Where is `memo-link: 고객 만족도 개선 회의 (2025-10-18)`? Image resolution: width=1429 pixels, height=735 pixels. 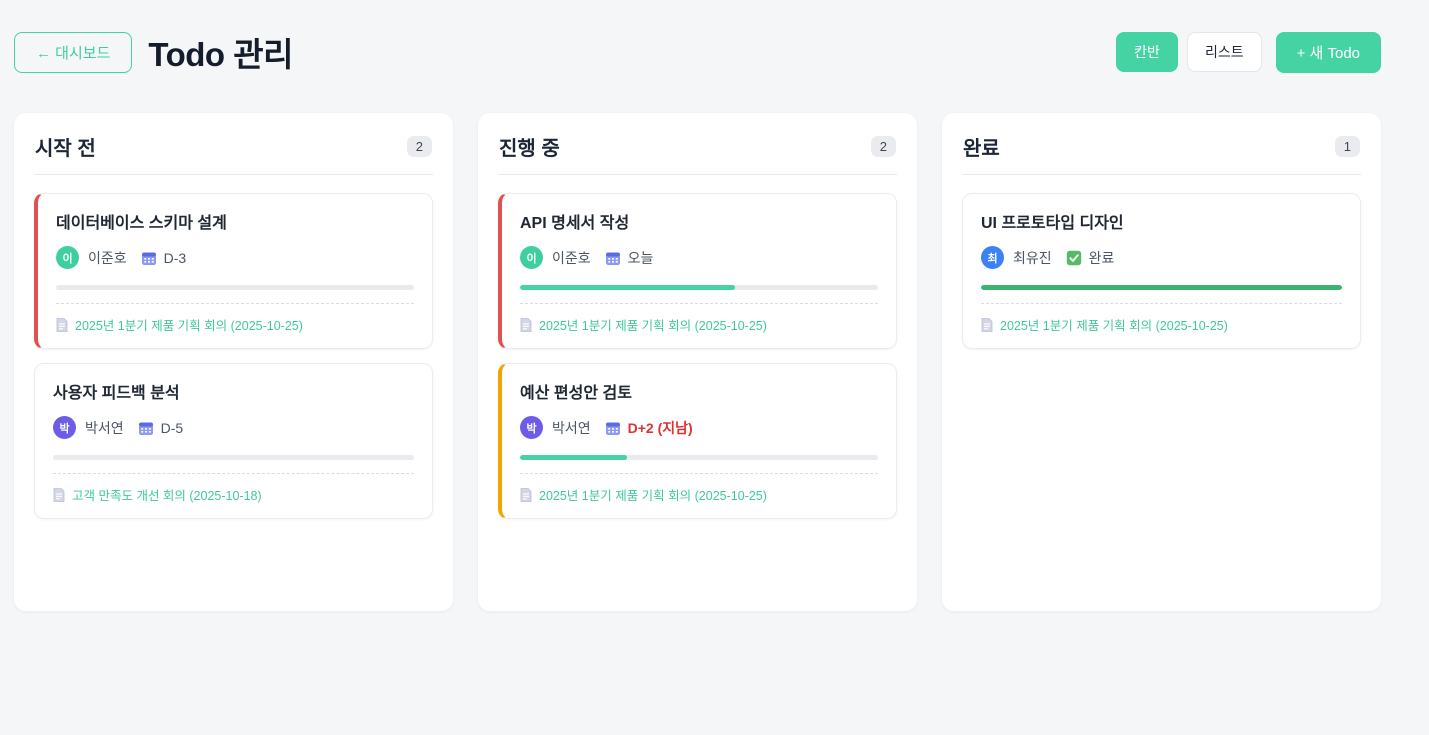 memo-link: 고객 만족도 개선 회의 (2025-10-18) is located at coordinates (167, 496).